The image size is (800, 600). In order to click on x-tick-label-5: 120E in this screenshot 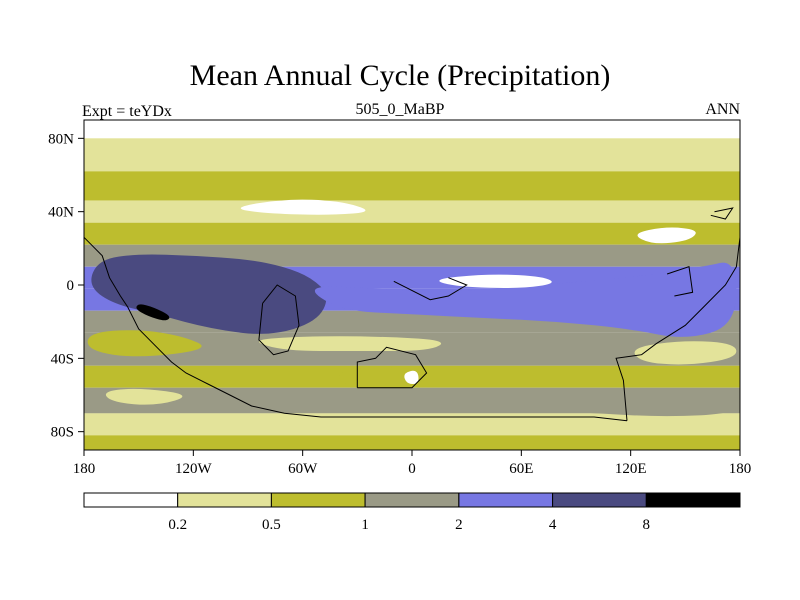, I will do `click(631, 469)`.